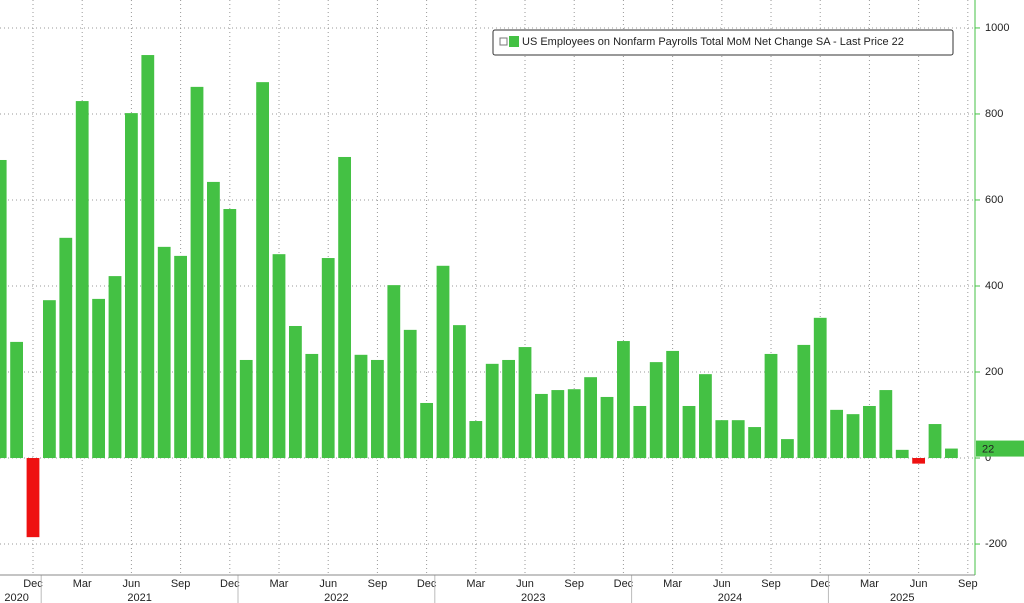  Describe the element at coordinates (994, 114) in the screenshot. I see `y-tick-label: 800` at that location.